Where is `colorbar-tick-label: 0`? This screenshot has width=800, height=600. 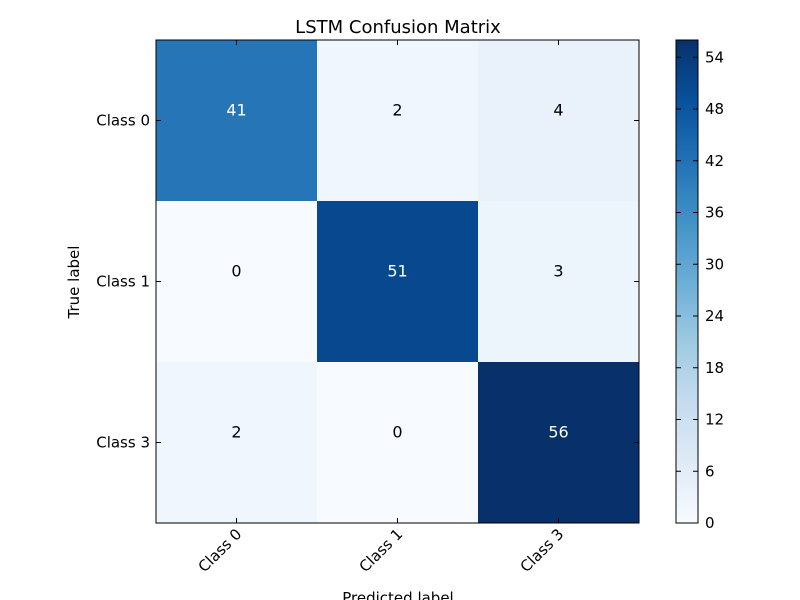 colorbar-tick-label: 0 is located at coordinates (710, 523).